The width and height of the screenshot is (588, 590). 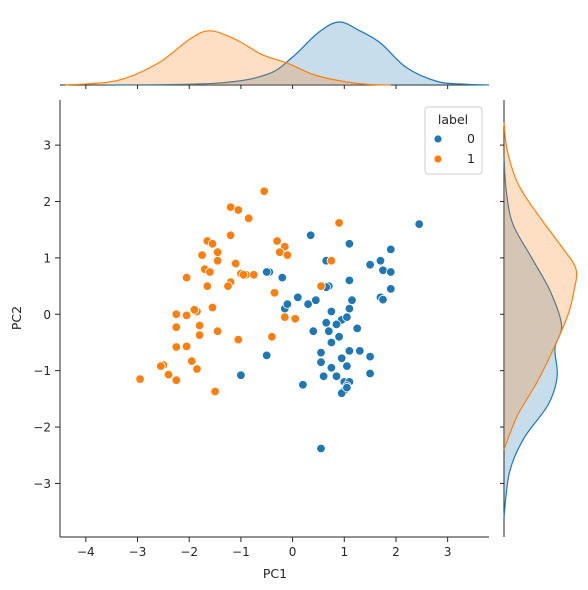 I want to click on x-marginal-kde, so click(x=275, y=53).